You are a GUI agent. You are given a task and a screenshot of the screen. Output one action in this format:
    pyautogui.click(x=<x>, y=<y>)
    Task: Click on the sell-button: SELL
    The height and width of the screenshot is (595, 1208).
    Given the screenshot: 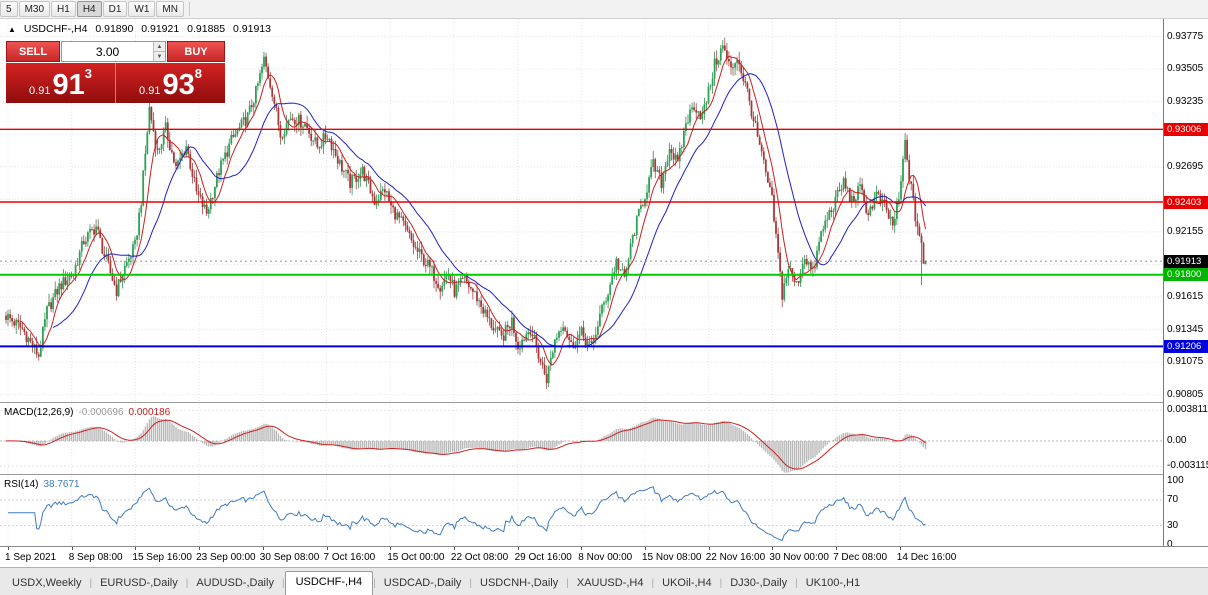 What is the action you would take?
    pyautogui.click(x=33, y=51)
    